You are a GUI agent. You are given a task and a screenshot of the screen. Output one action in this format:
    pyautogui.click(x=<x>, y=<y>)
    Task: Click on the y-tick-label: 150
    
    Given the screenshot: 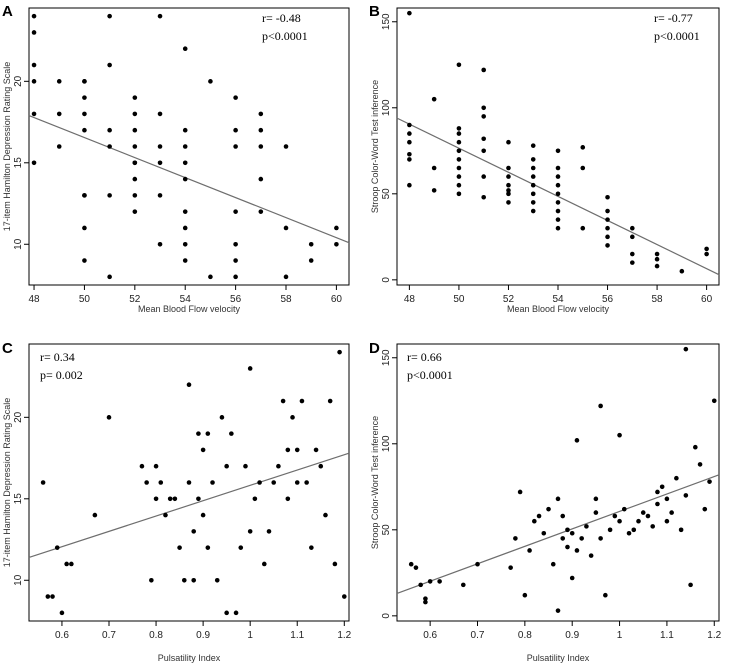 What is the action you would take?
    pyautogui.click(x=386, y=21)
    